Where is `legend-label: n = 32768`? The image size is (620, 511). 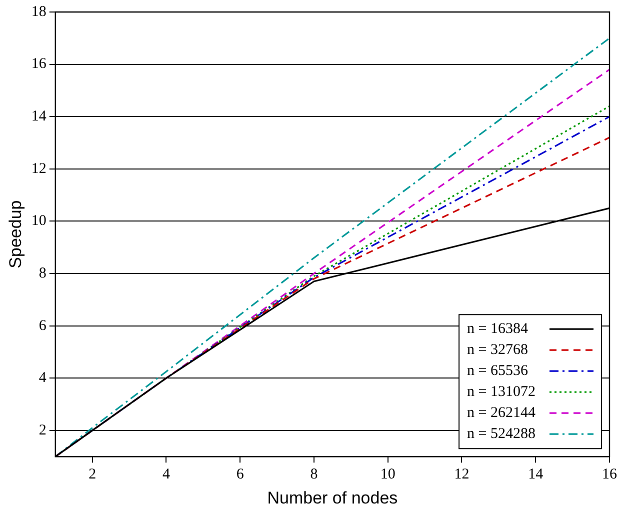 legend-label: n = 32768 is located at coordinates (497, 350).